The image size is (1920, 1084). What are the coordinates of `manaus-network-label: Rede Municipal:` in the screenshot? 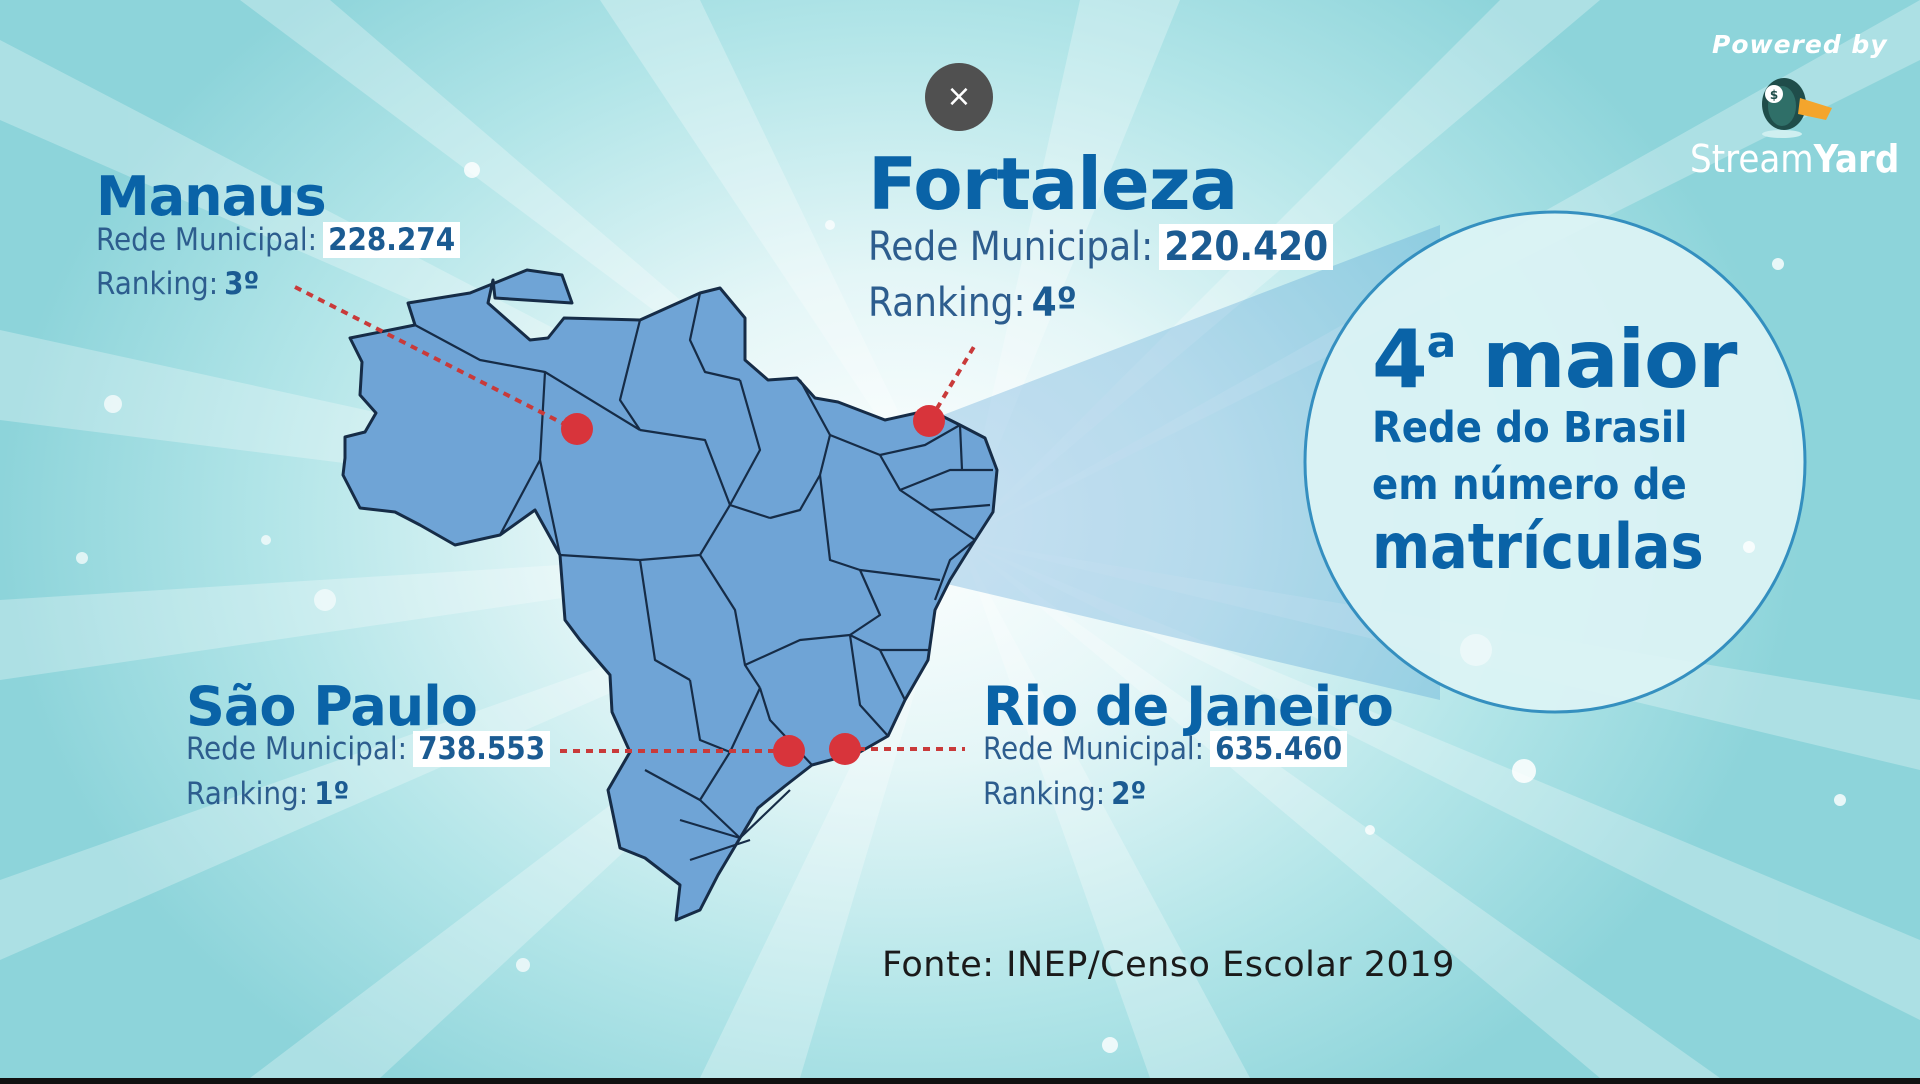 It's located at (207, 240).